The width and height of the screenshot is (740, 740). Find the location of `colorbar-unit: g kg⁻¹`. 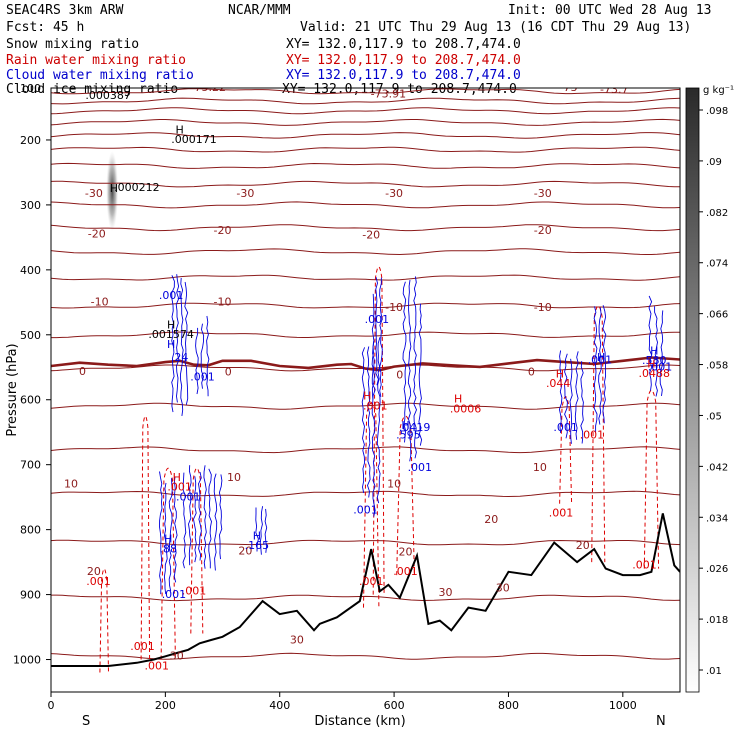

colorbar-unit: g kg⁻¹ is located at coordinates (718, 90).